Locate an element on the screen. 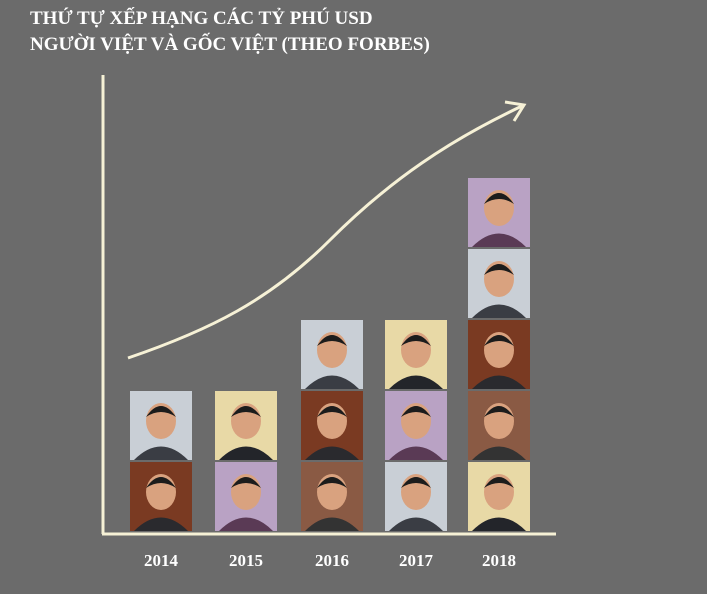 Image resolution: width=707 pixels, height=594 pixels. x-tick-label: 2016 is located at coordinates (332, 560).